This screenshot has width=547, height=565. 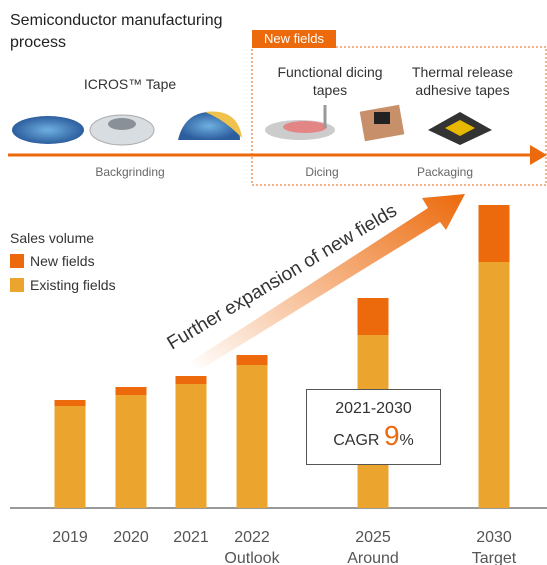 What do you see at coordinates (356, 440) in the screenshot?
I see `cagr-label: CAGR` at bounding box center [356, 440].